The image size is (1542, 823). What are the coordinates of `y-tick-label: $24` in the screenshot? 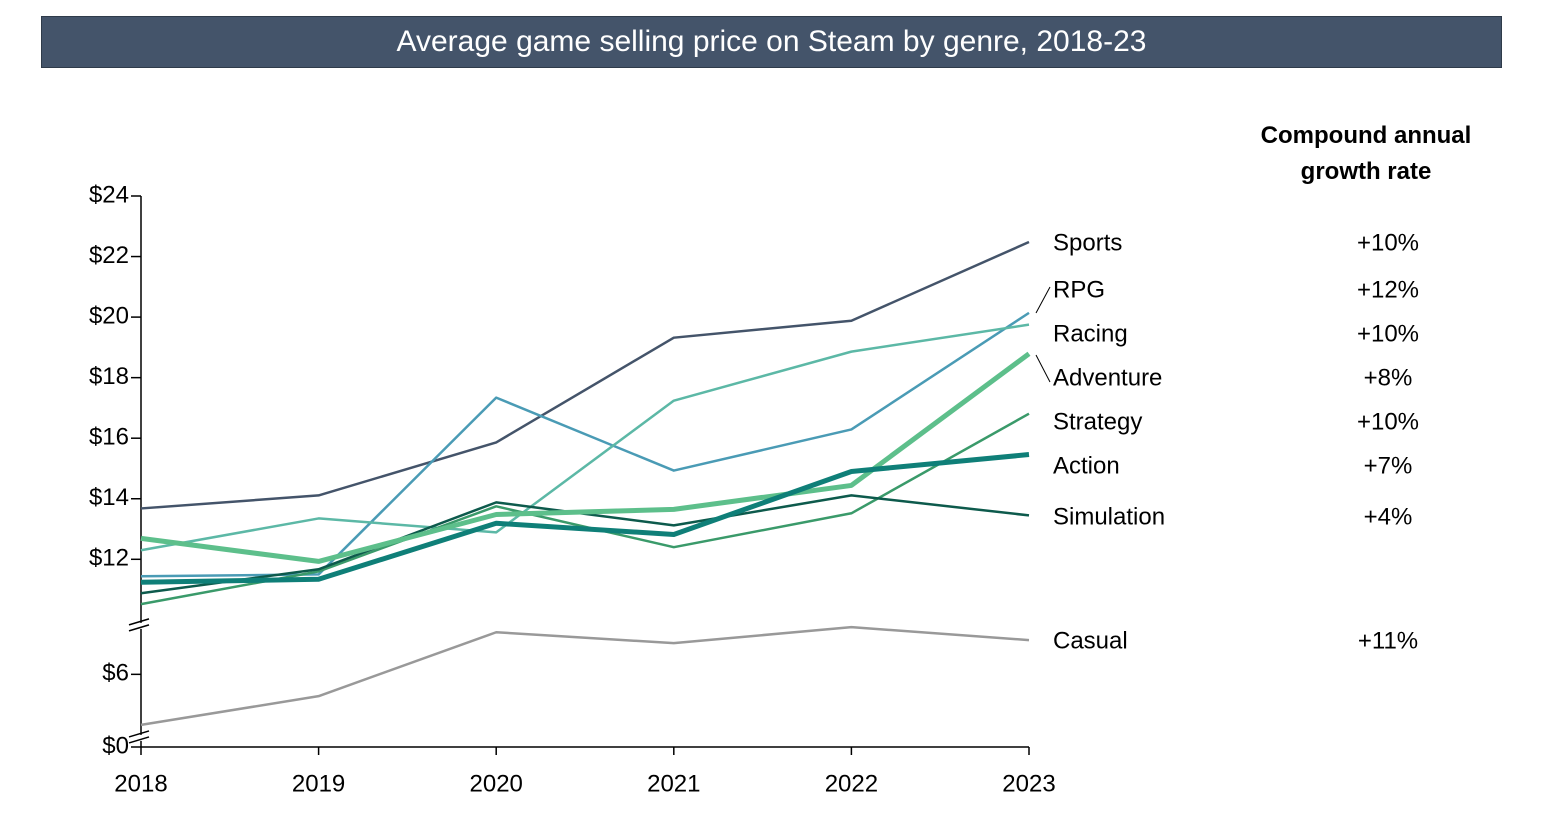 It's located at (109, 194).